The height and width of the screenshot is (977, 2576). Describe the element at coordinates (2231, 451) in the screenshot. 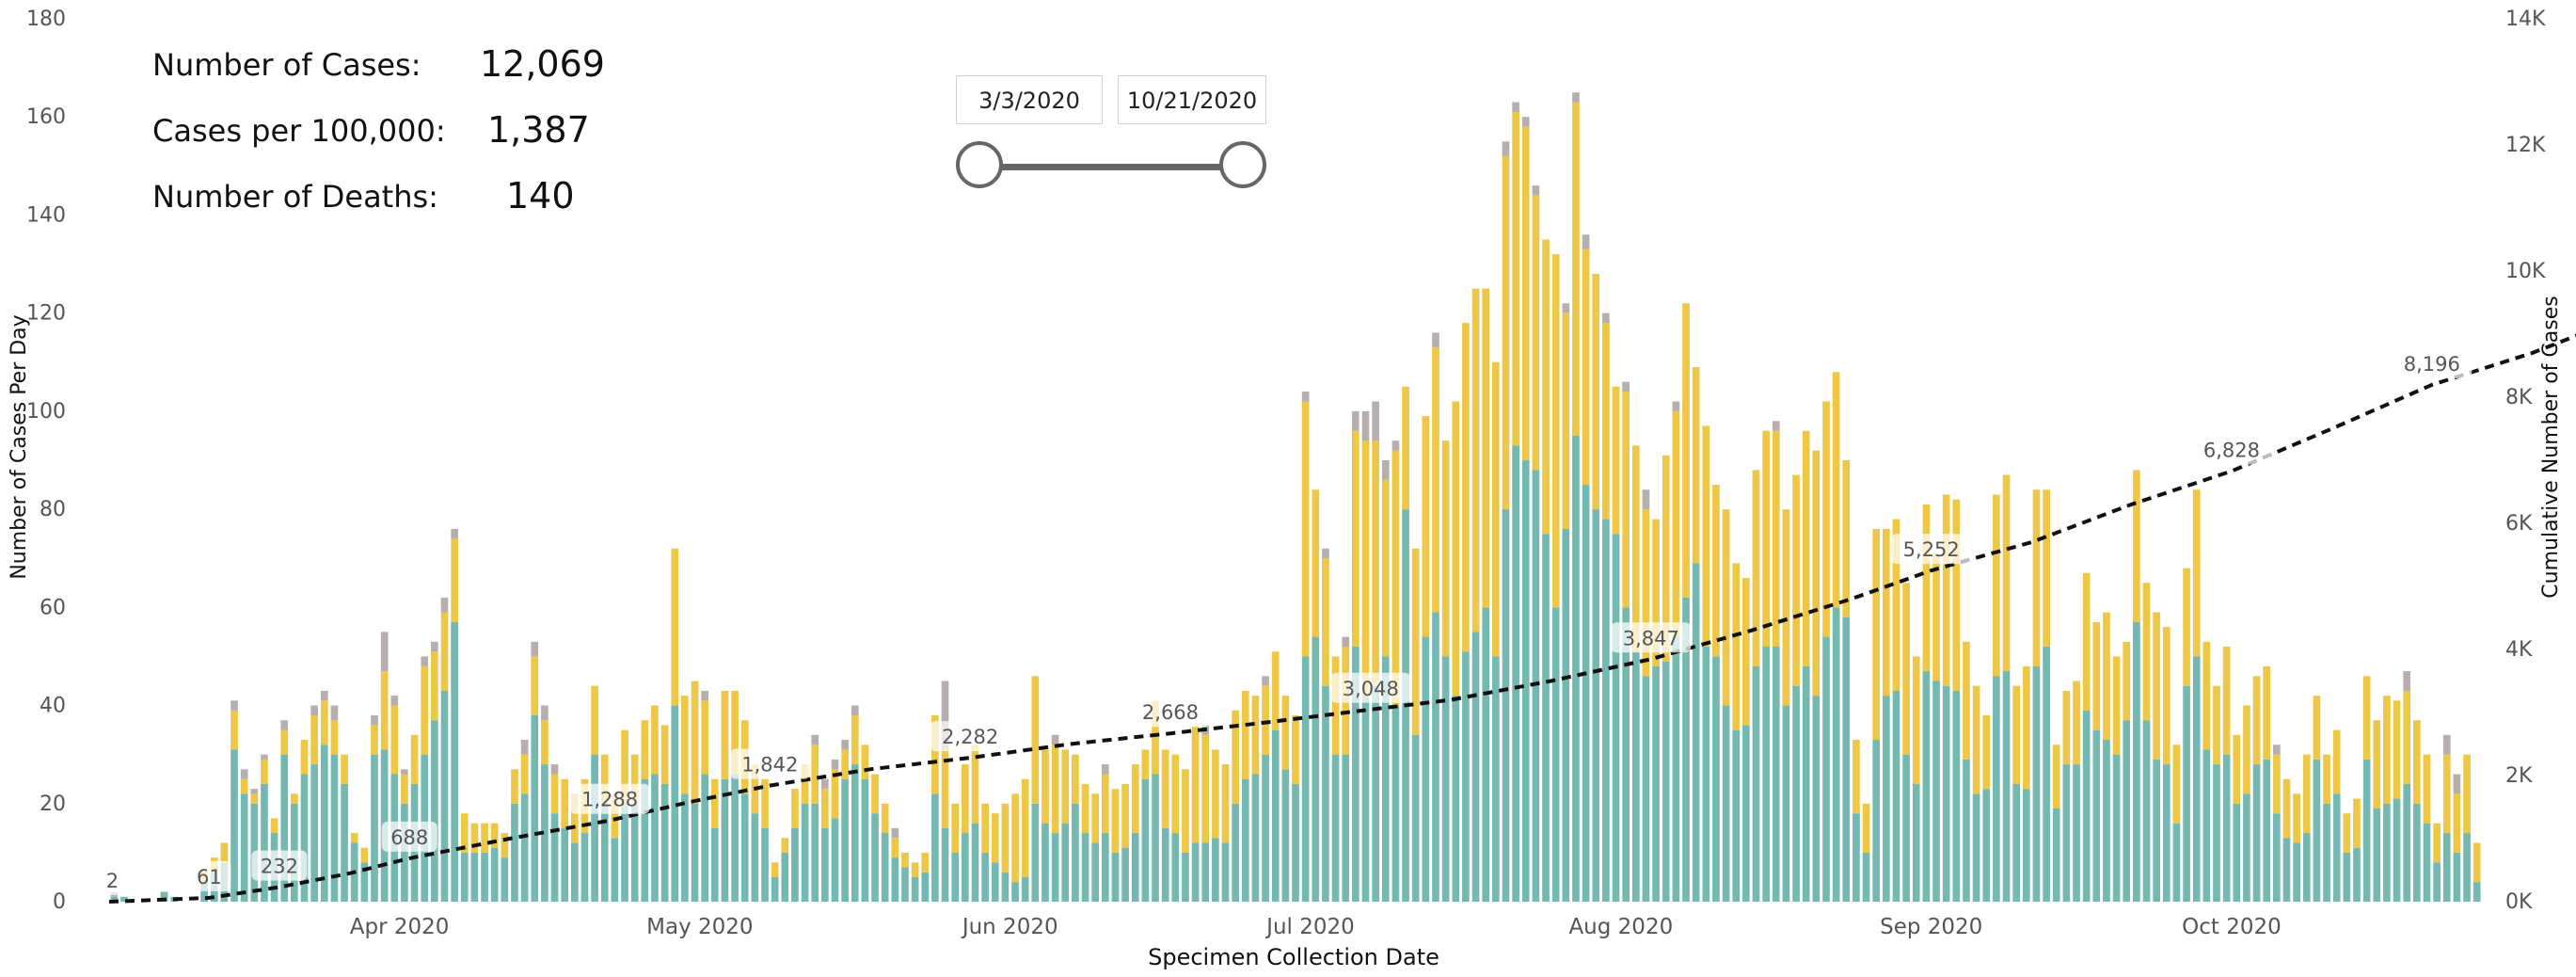

I see `cumulative-data-label: 6,828` at that location.